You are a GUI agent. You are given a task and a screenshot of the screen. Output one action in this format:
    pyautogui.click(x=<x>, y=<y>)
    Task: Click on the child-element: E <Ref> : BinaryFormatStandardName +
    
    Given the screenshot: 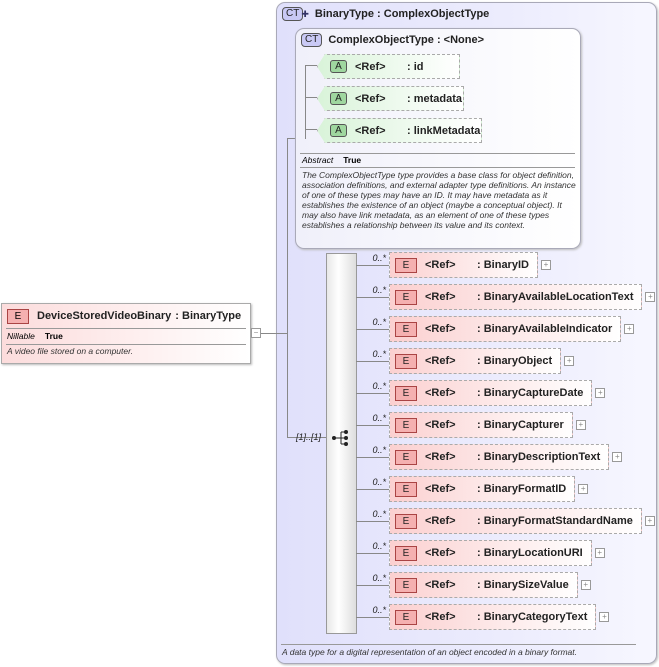 What is the action you would take?
    pyautogui.click(x=522, y=521)
    